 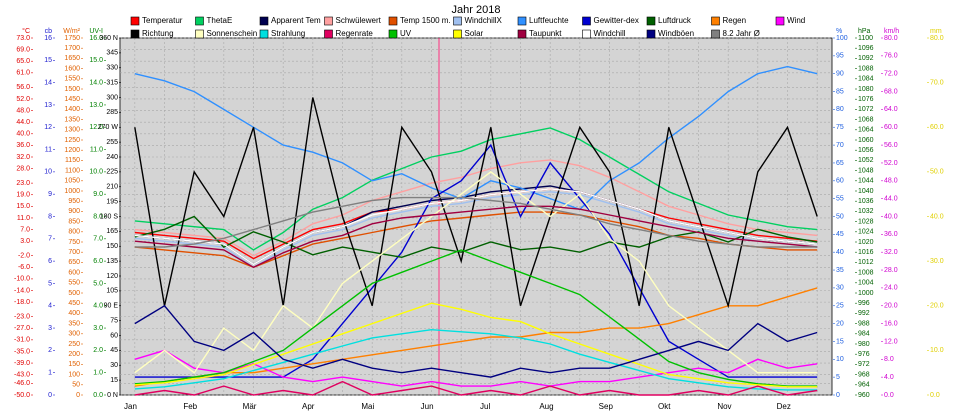 What do you see at coordinates (50, 283) in the screenshot?
I see `y-tick-label: 5` at bounding box center [50, 283].